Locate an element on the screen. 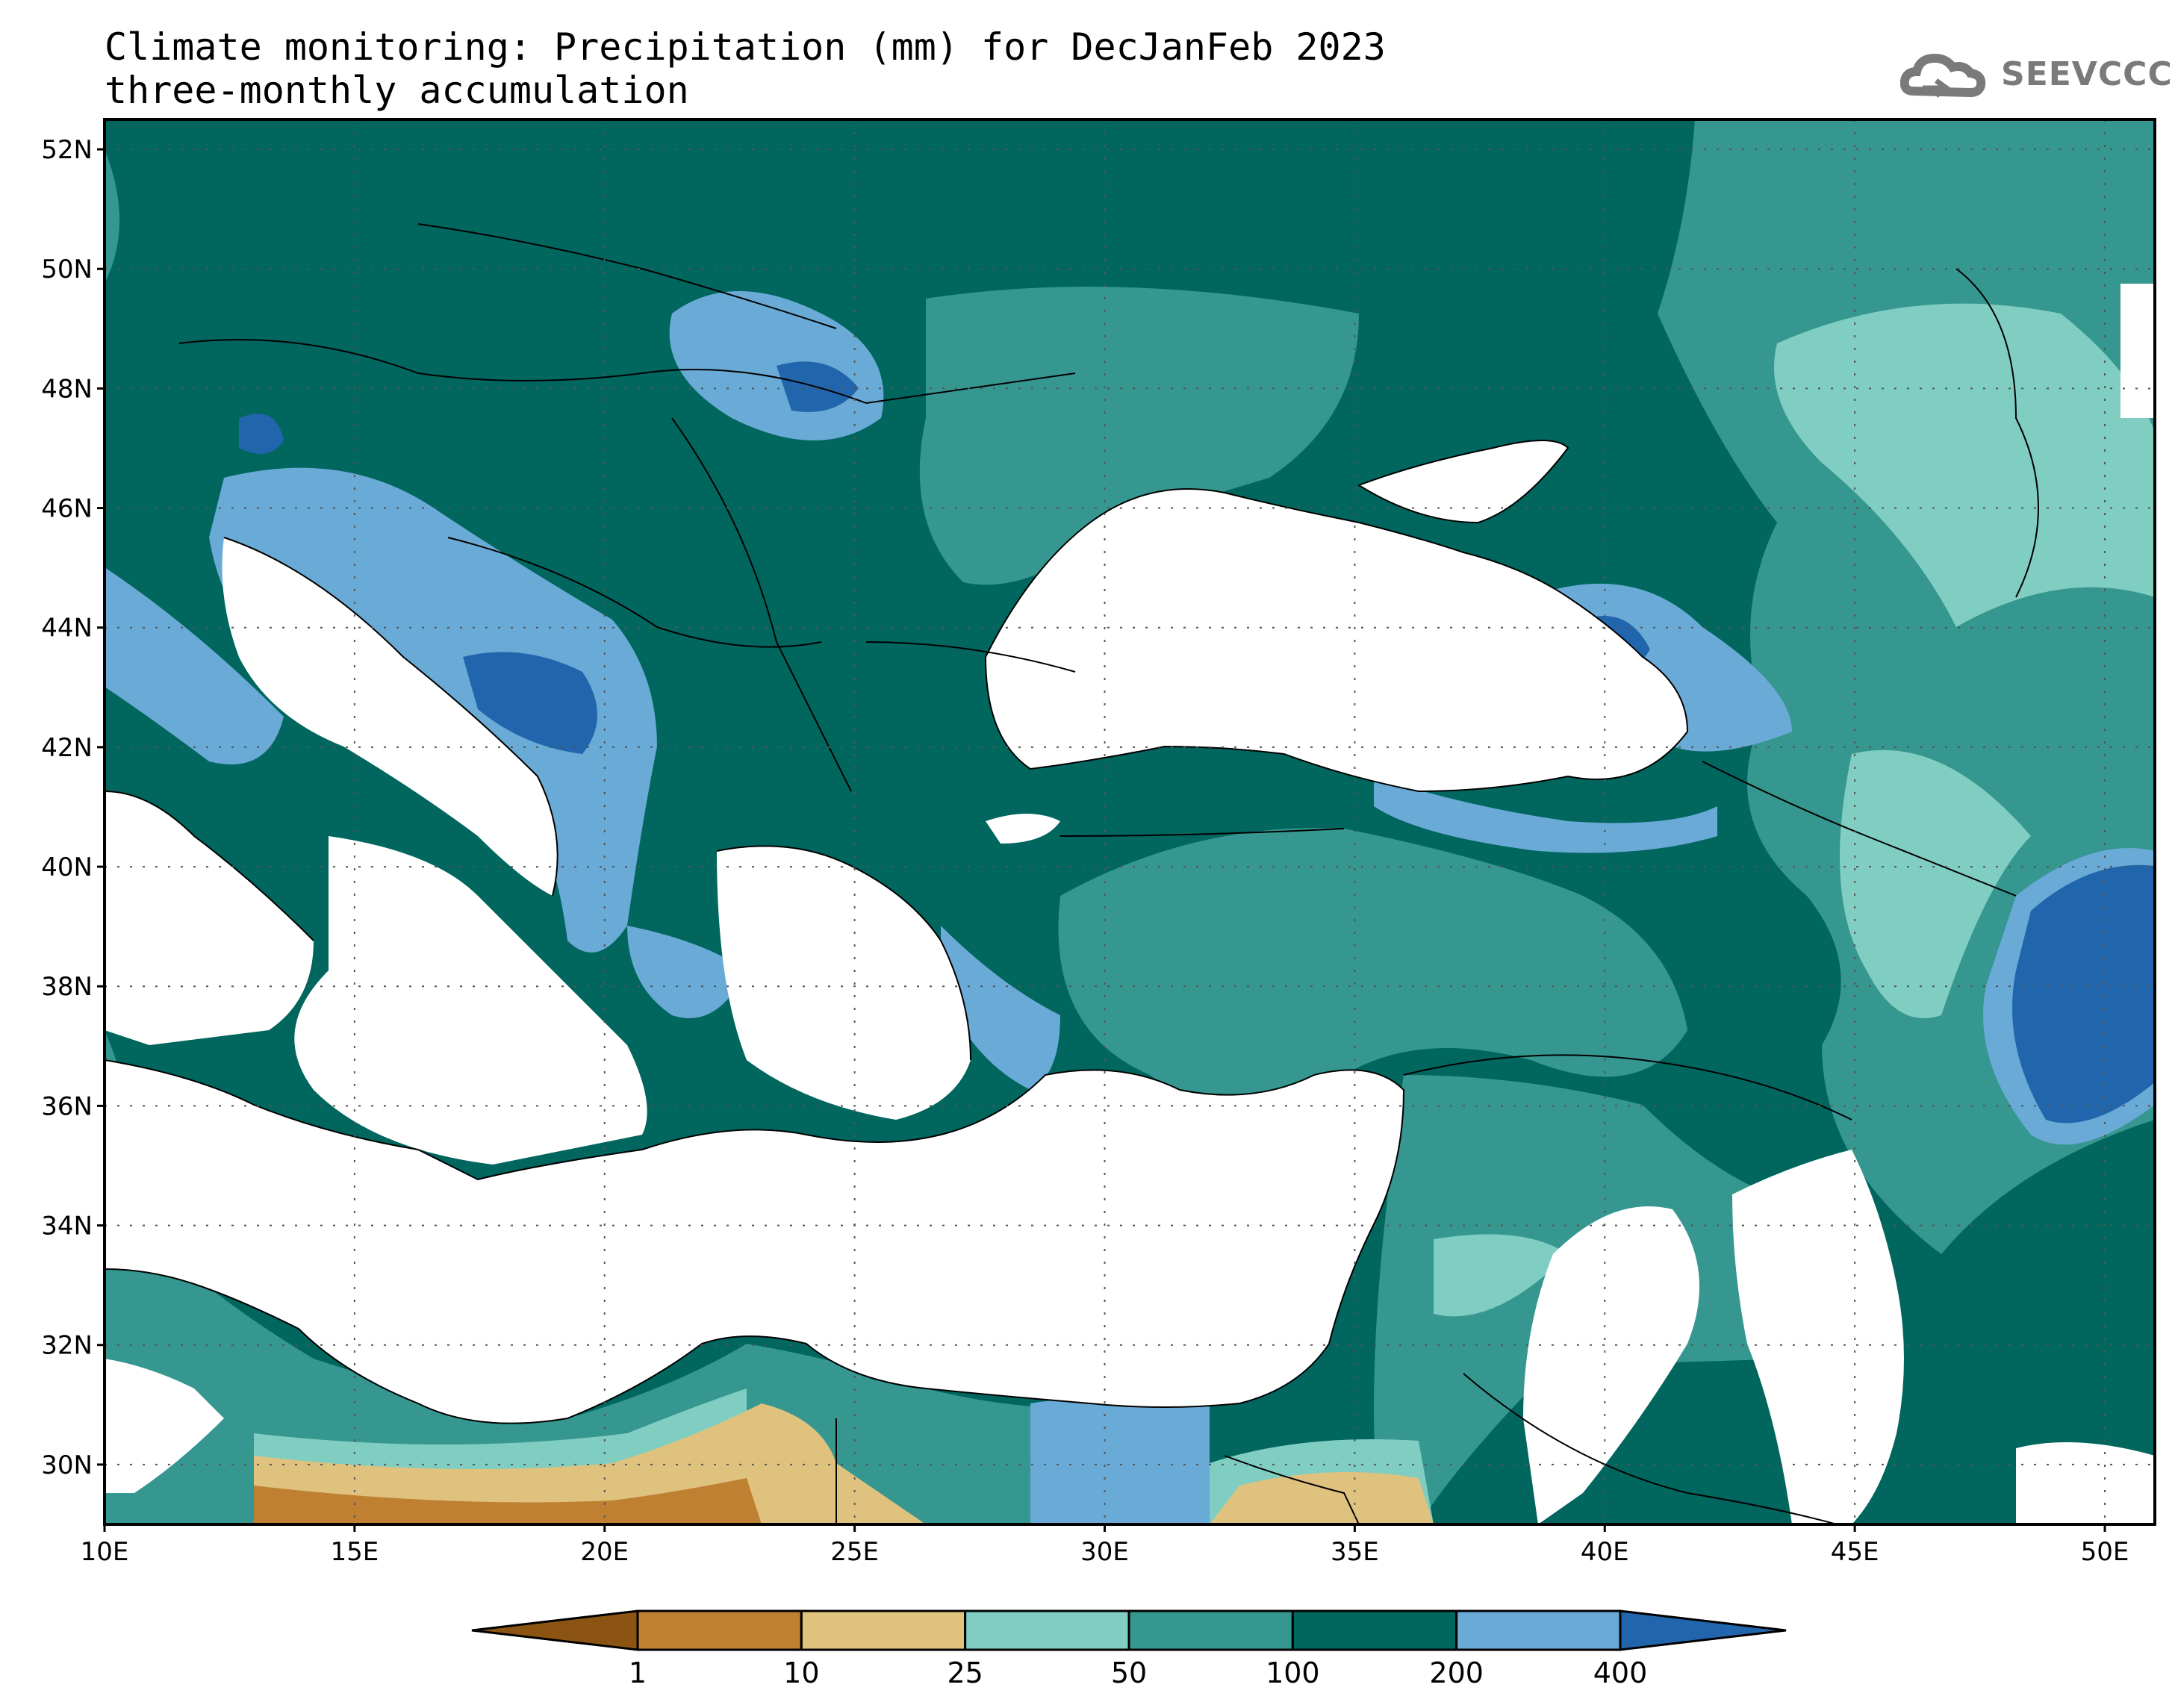 The height and width of the screenshot is (1708, 2175). band-50-100-ukraine is located at coordinates (1139, 436).